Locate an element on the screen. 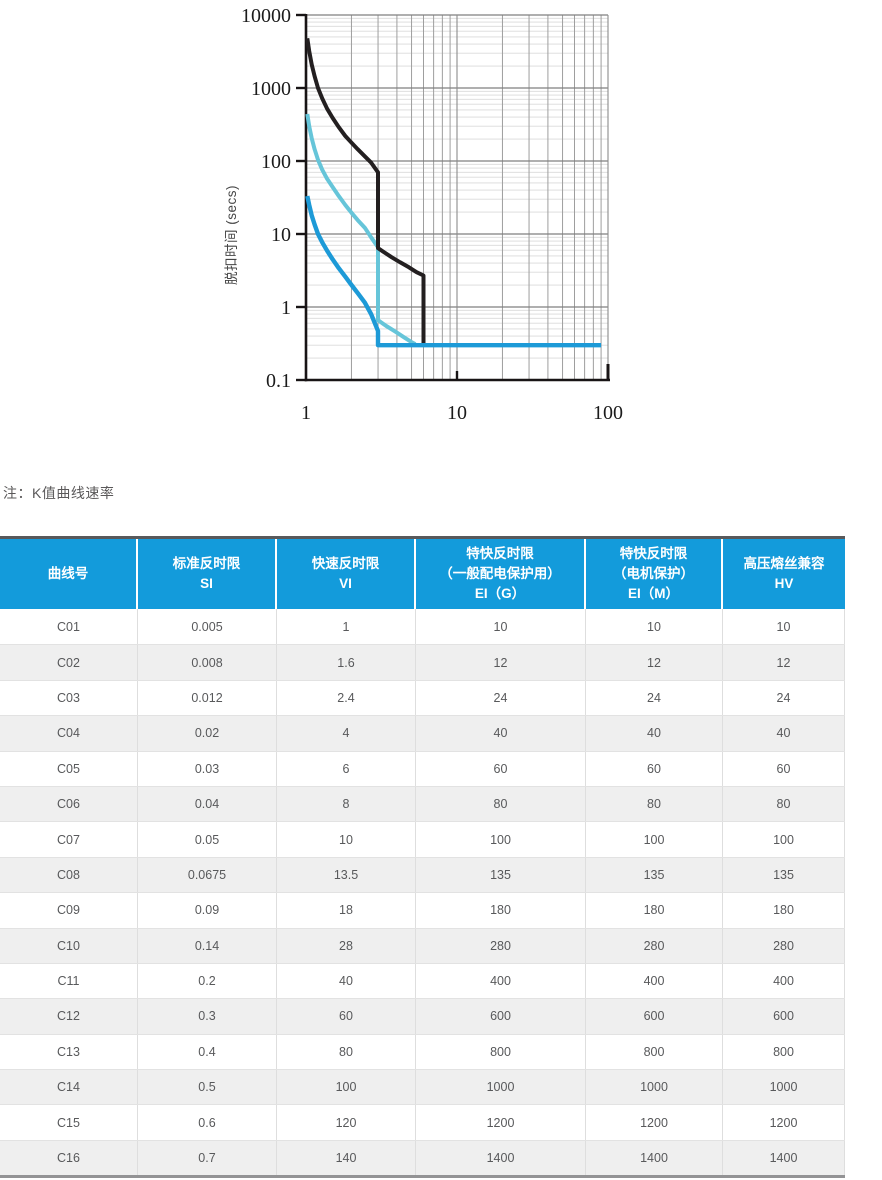 This screenshot has width=882, height=1180. header-cell-line: （一般配电保护用） is located at coordinates (500, 573).